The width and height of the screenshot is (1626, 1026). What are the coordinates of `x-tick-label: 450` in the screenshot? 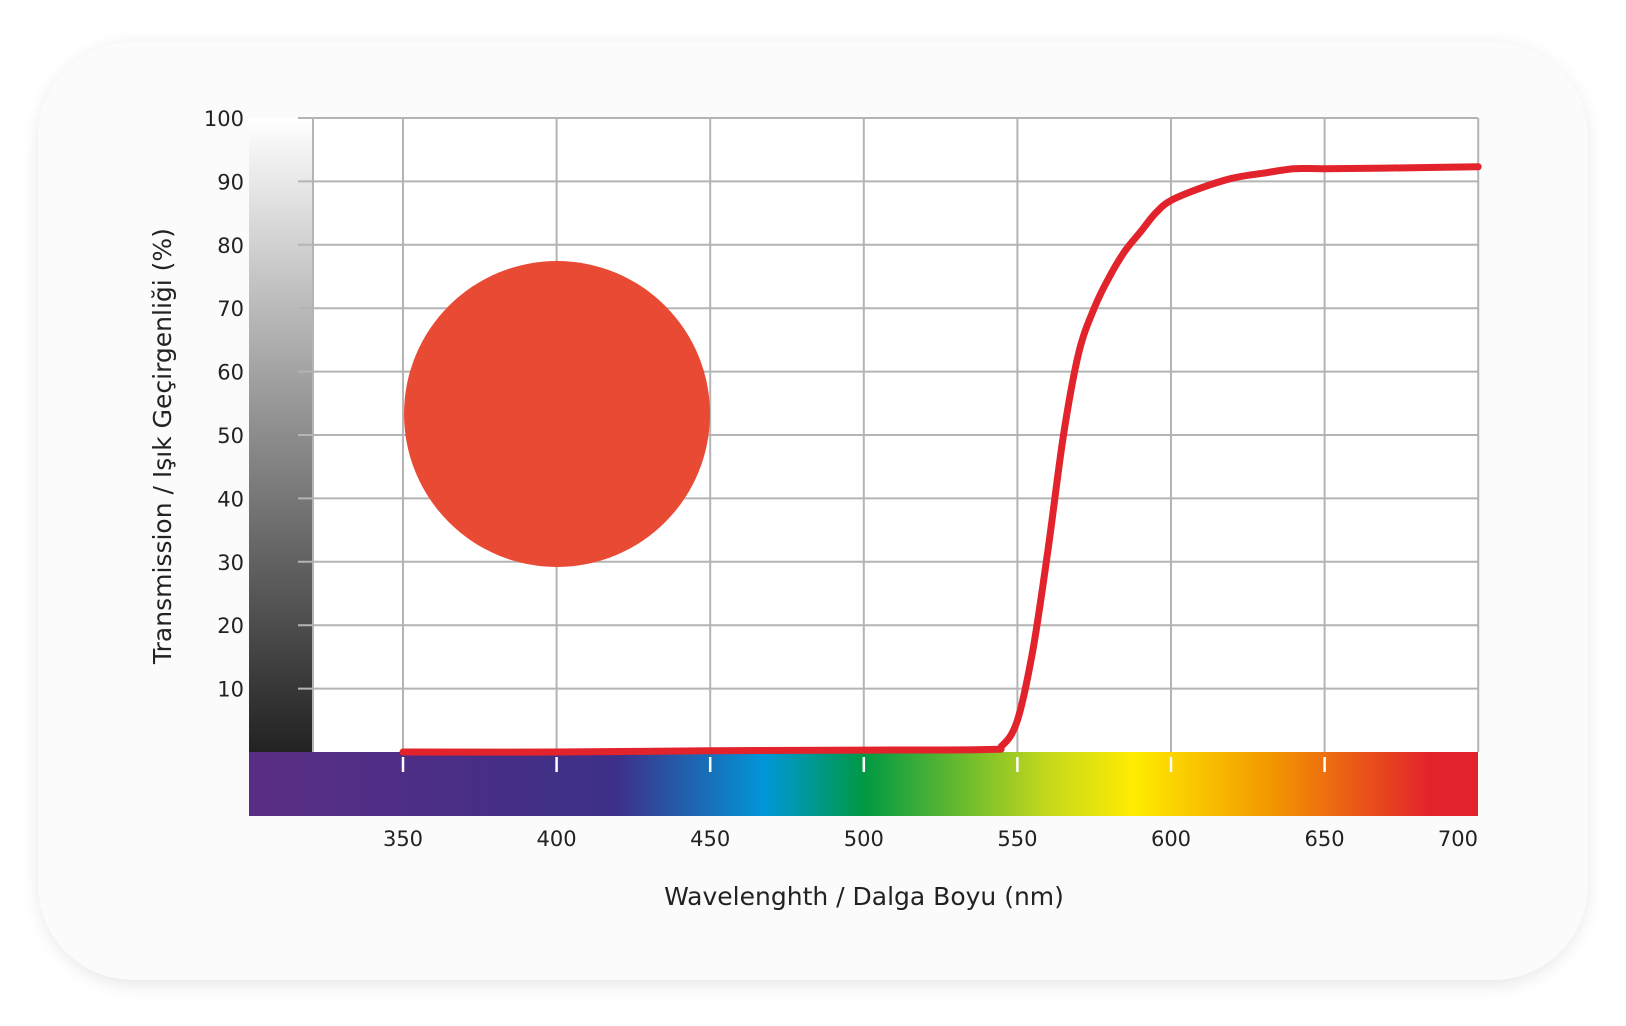 It's located at (710, 839).